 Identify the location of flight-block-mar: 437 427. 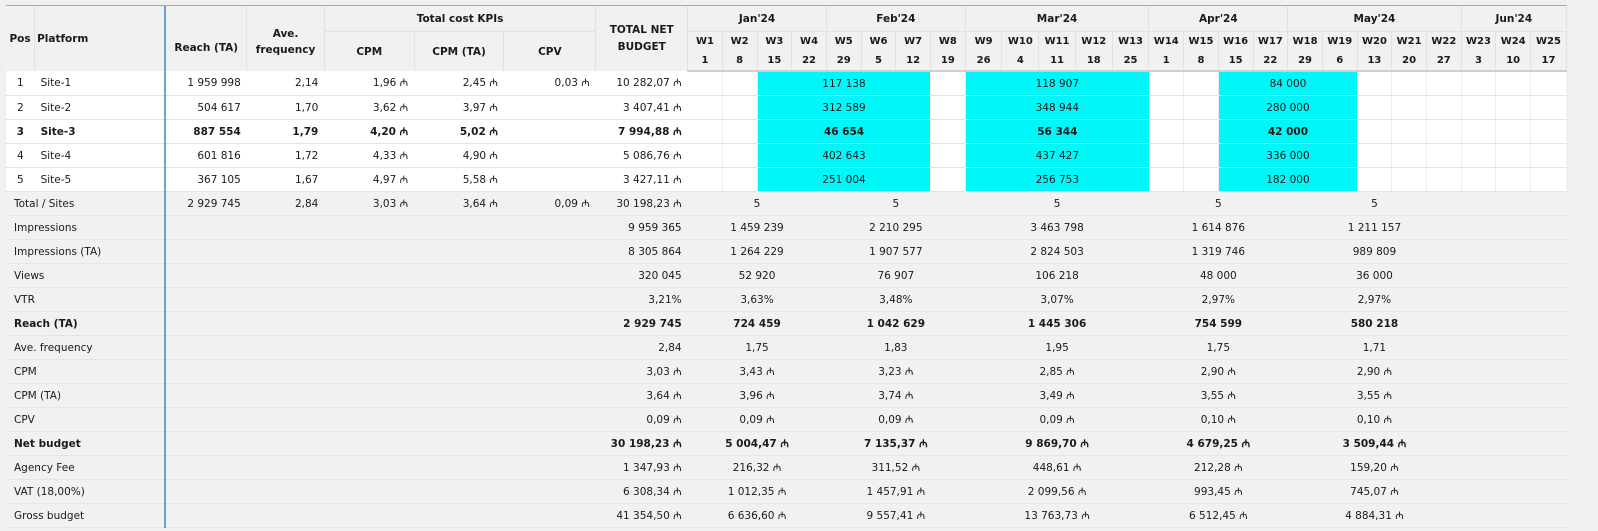
(1057, 155).